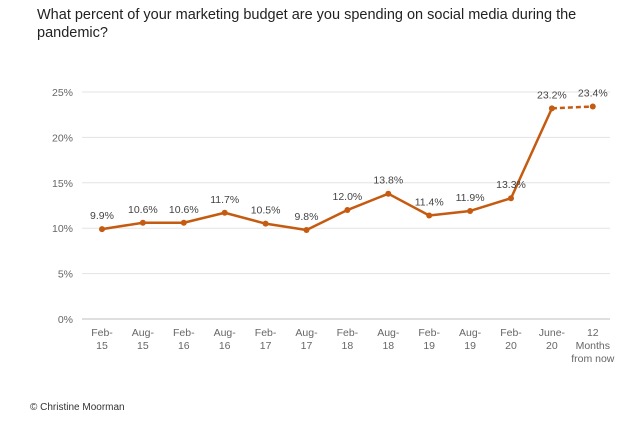  What do you see at coordinates (65, 275) in the screenshot?
I see `y-tick-label: 5%` at bounding box center [65, 275].